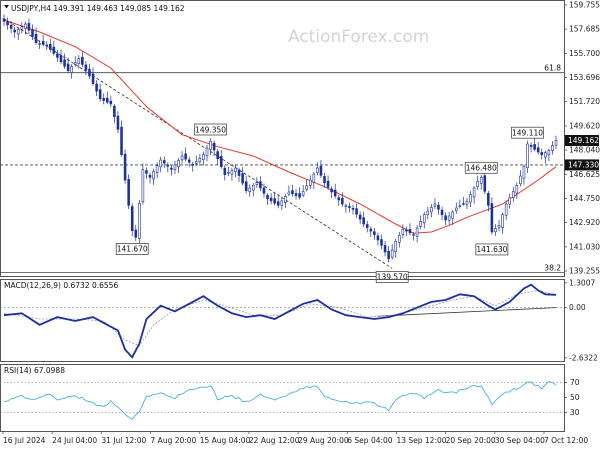  What do you see at coordinates (210, 129) in the screenshot?
I see `annotation-box` at bounding box center [210, 129].